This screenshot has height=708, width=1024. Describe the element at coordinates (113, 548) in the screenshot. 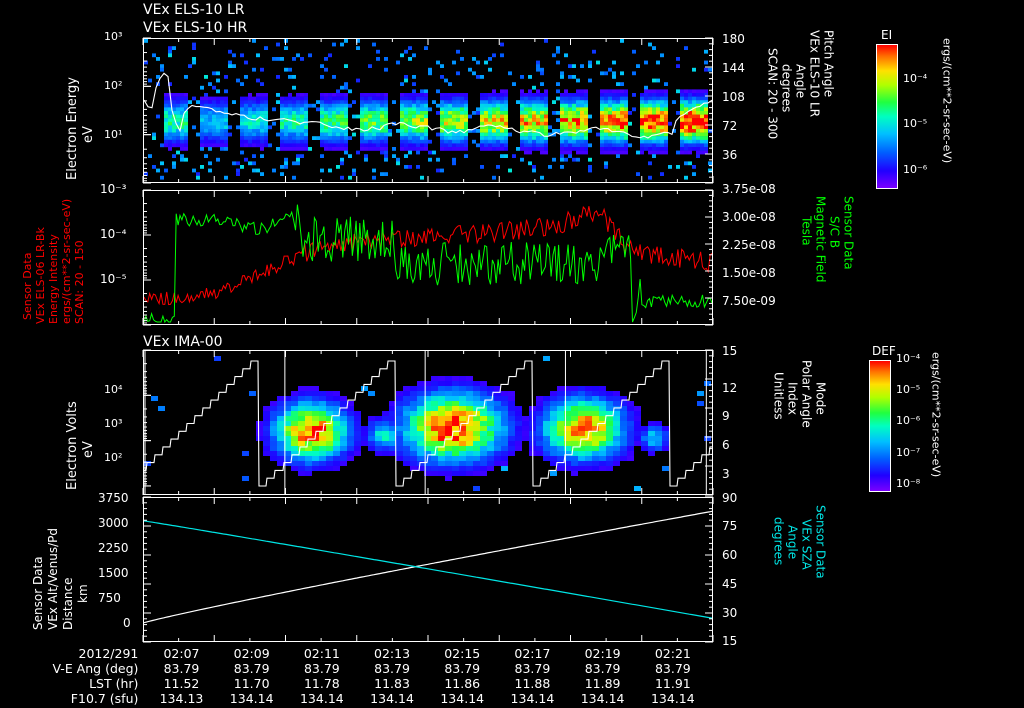

I see `panel4-ytick-2: 2250` at that location.